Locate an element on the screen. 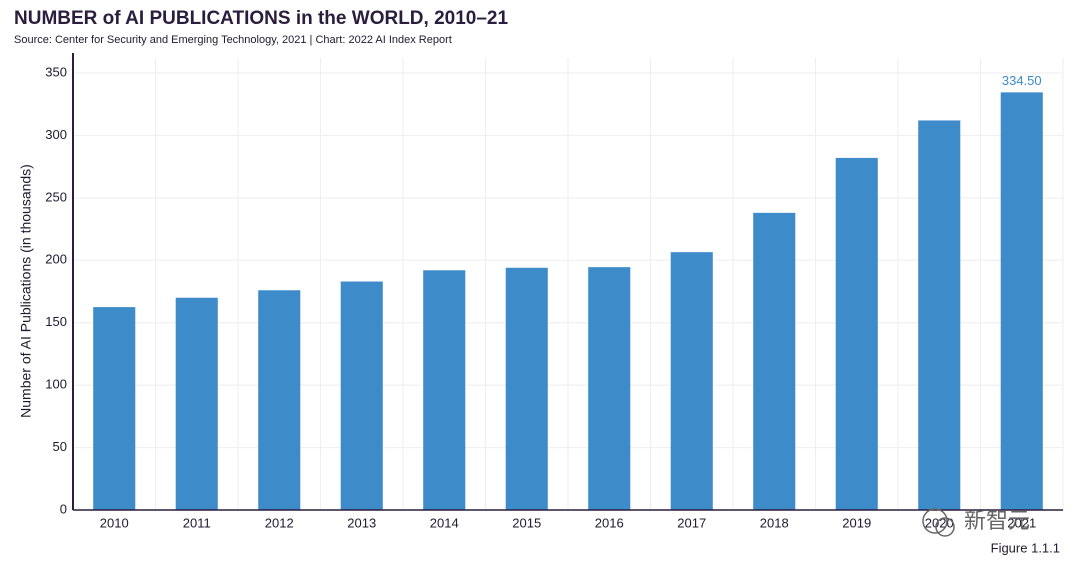 The width and height of the screenshot is (1080, 570). x-tick-label: 2016 is located at coordinates (609, 522).